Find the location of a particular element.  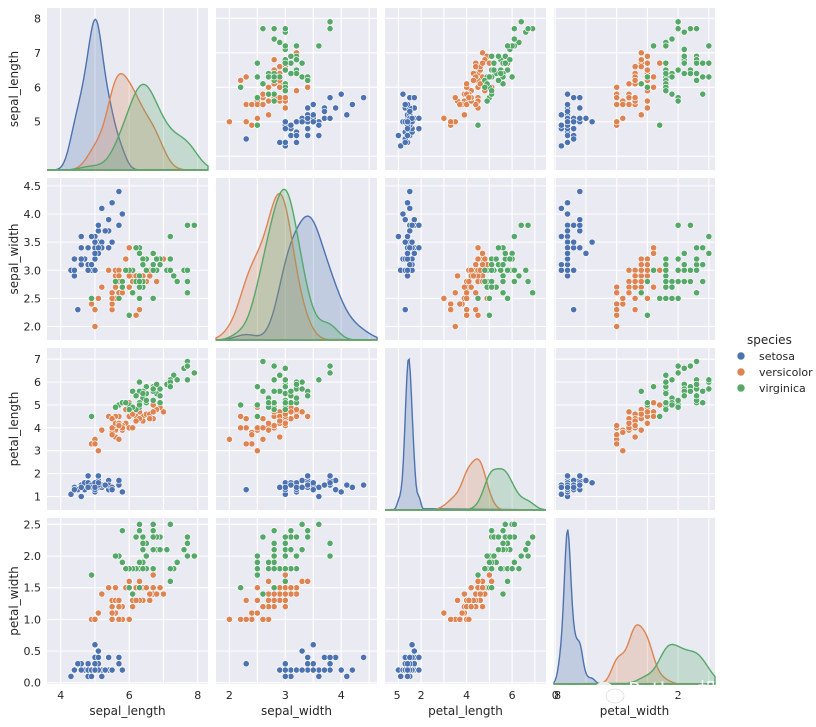

y-tick-label: 2.5 is located at coordinates (33, 298).